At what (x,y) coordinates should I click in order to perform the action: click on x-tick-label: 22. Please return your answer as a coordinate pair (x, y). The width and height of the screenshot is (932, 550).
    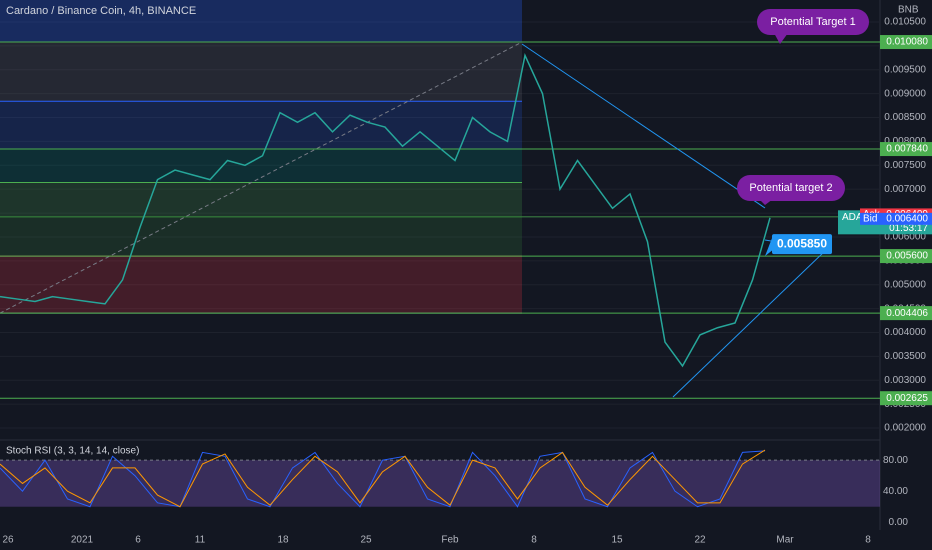
    Looking at the image, I should click on (700, 540).